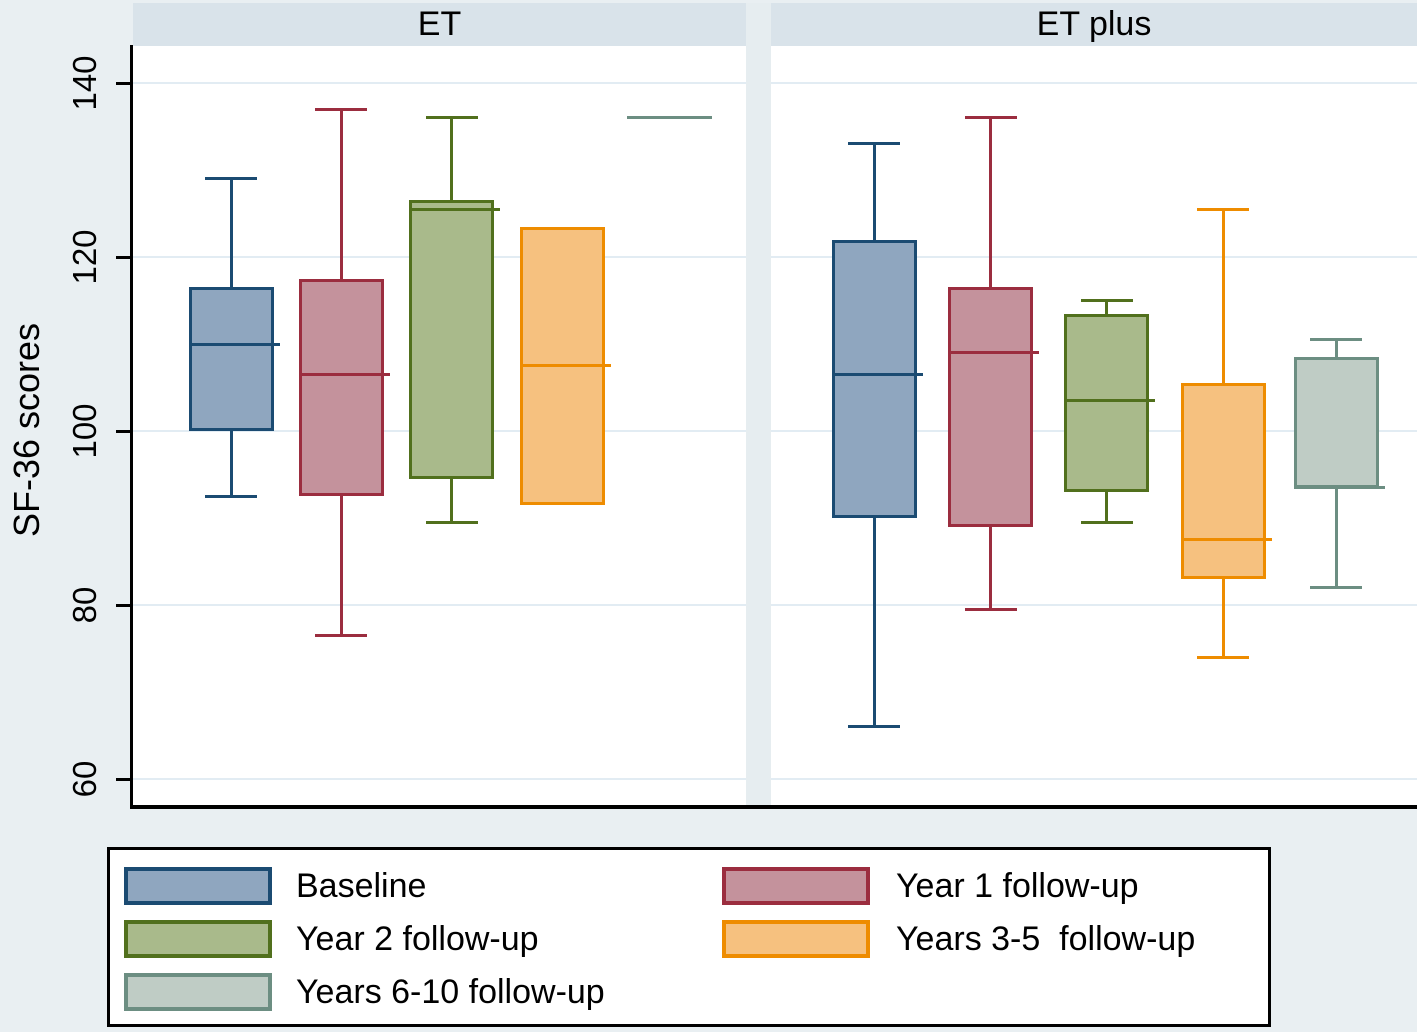 The width and height of the screenshot is (1417, 1032). I want to click on panel-gap, so click(758, 404).